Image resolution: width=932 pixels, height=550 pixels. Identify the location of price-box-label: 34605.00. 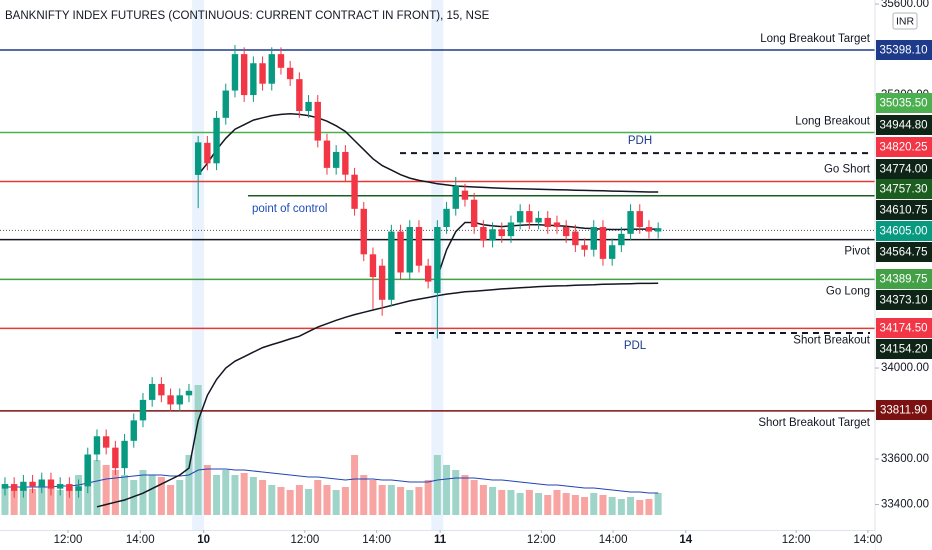
(904, 232).